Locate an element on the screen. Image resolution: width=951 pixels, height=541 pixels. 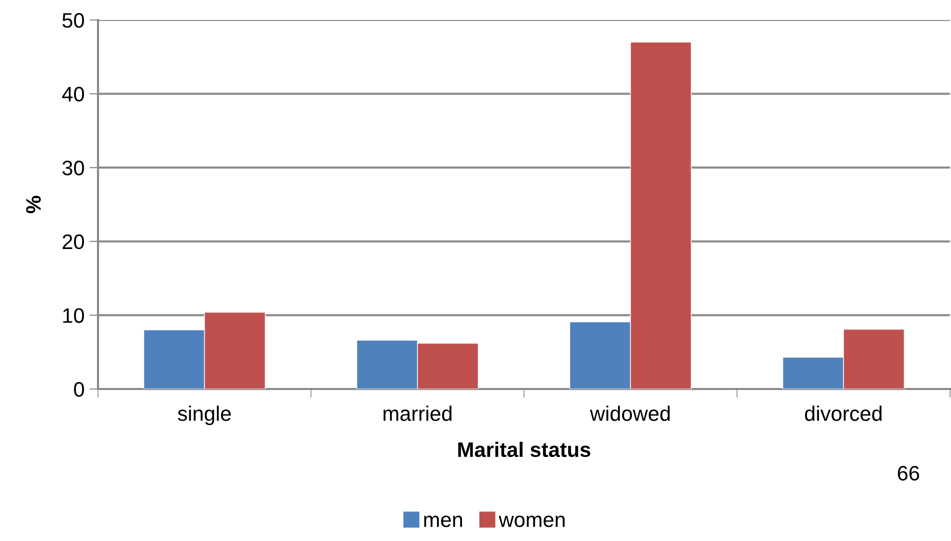
y-axis-title: % is located at coordinates (33, 205).